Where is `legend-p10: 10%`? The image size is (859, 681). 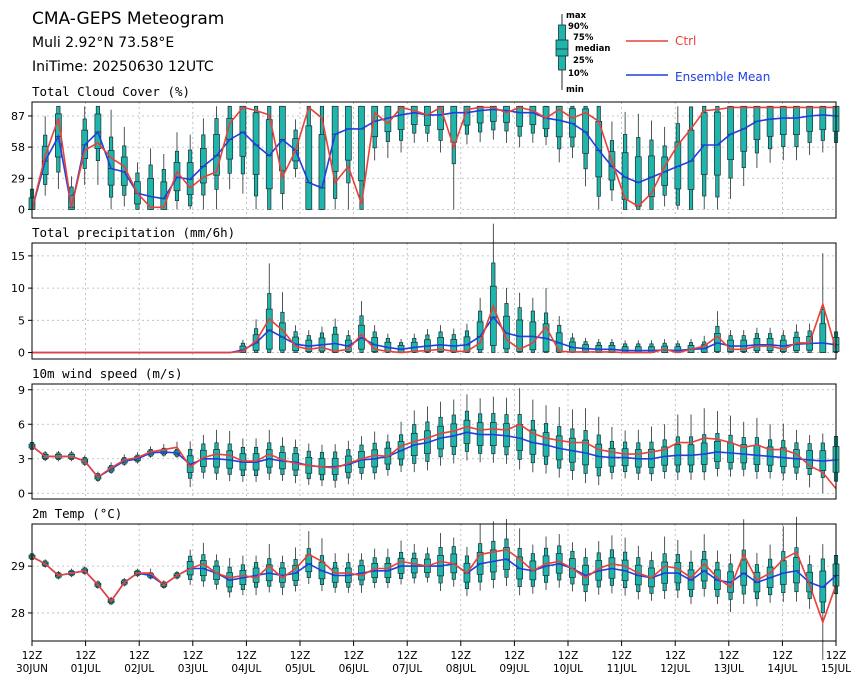
legend-p10: 10% is located at coordinates (578, 74).